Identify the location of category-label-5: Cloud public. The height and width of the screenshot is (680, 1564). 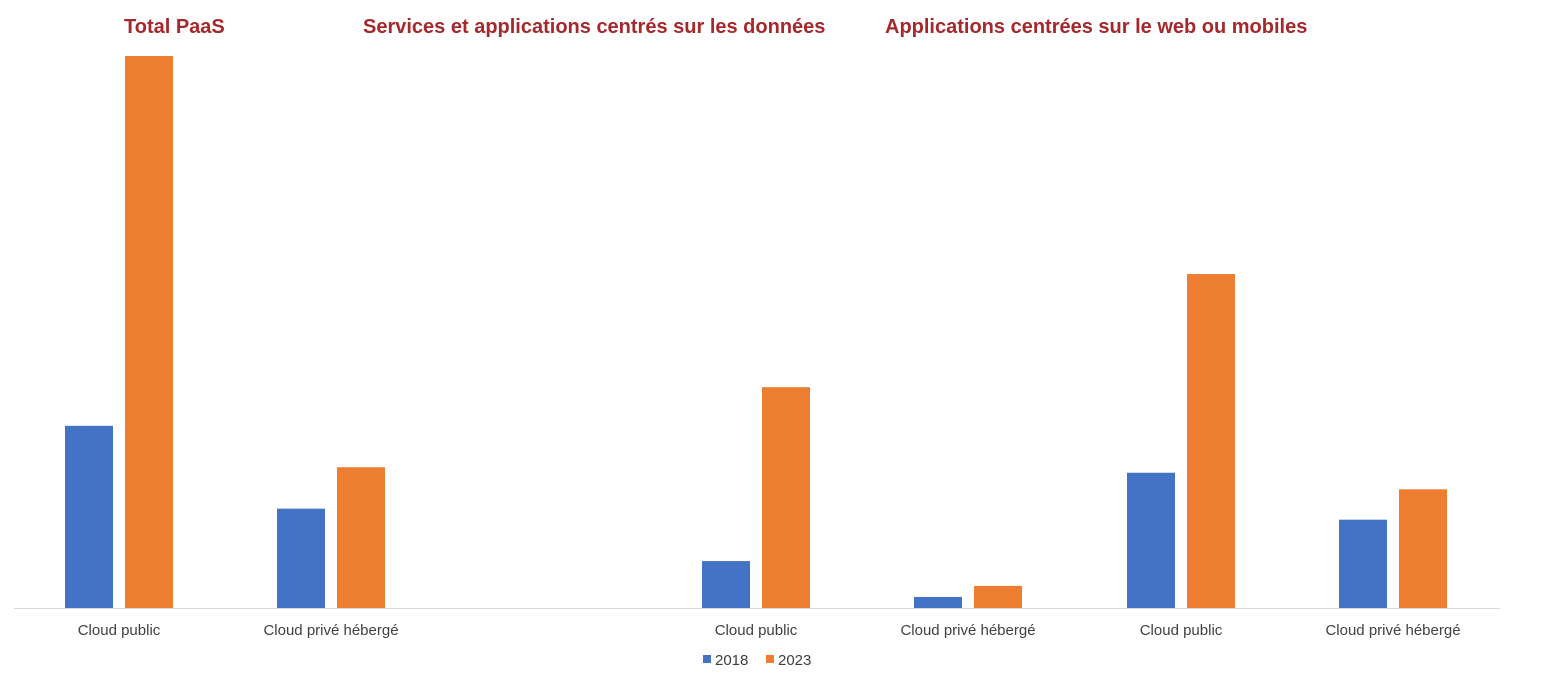
(1181, 630).